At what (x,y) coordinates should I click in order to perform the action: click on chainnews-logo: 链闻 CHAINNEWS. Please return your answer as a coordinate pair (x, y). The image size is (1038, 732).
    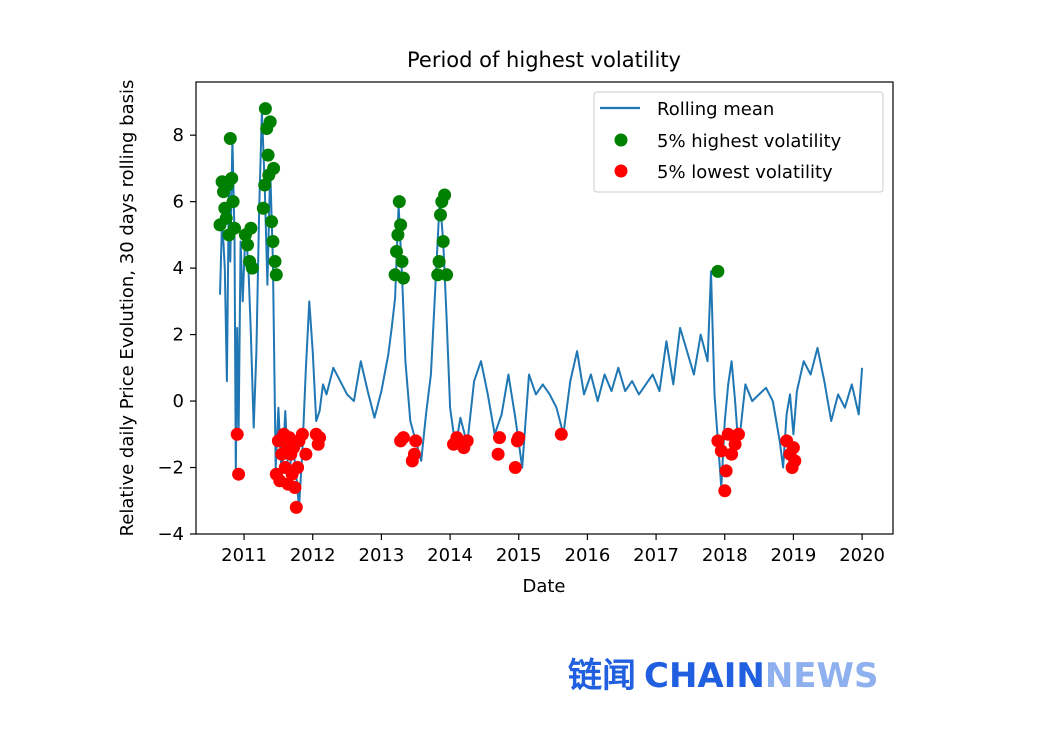
    Looking at the image, I should click on (723, 672).